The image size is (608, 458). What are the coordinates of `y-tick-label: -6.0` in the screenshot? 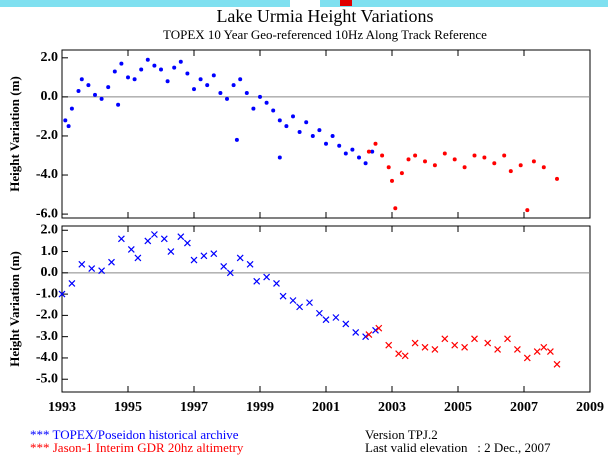 It's located at (47, 213).